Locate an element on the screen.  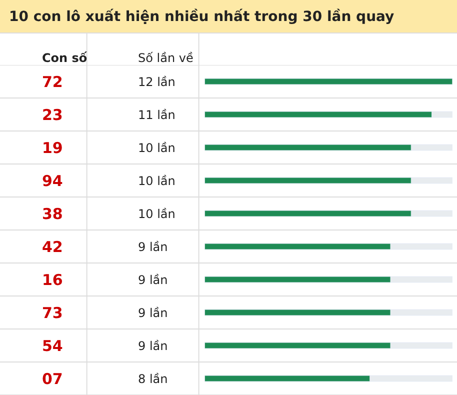
y-tick-label: 94 is located at coordinates (52, 181).